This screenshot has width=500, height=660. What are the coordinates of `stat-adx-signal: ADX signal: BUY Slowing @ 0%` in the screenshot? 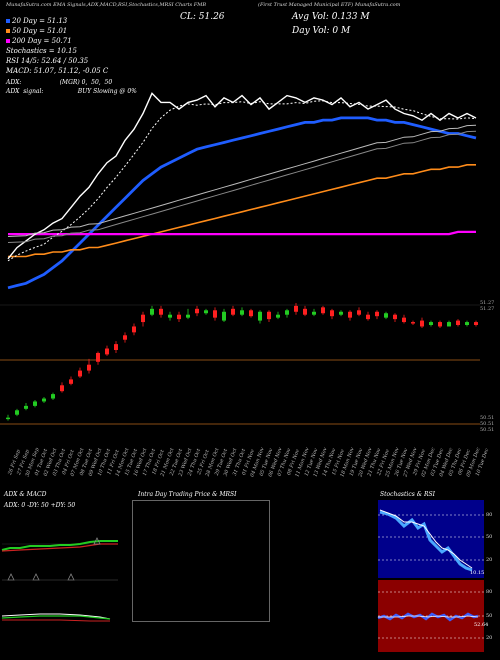 It's located at (71, 91).